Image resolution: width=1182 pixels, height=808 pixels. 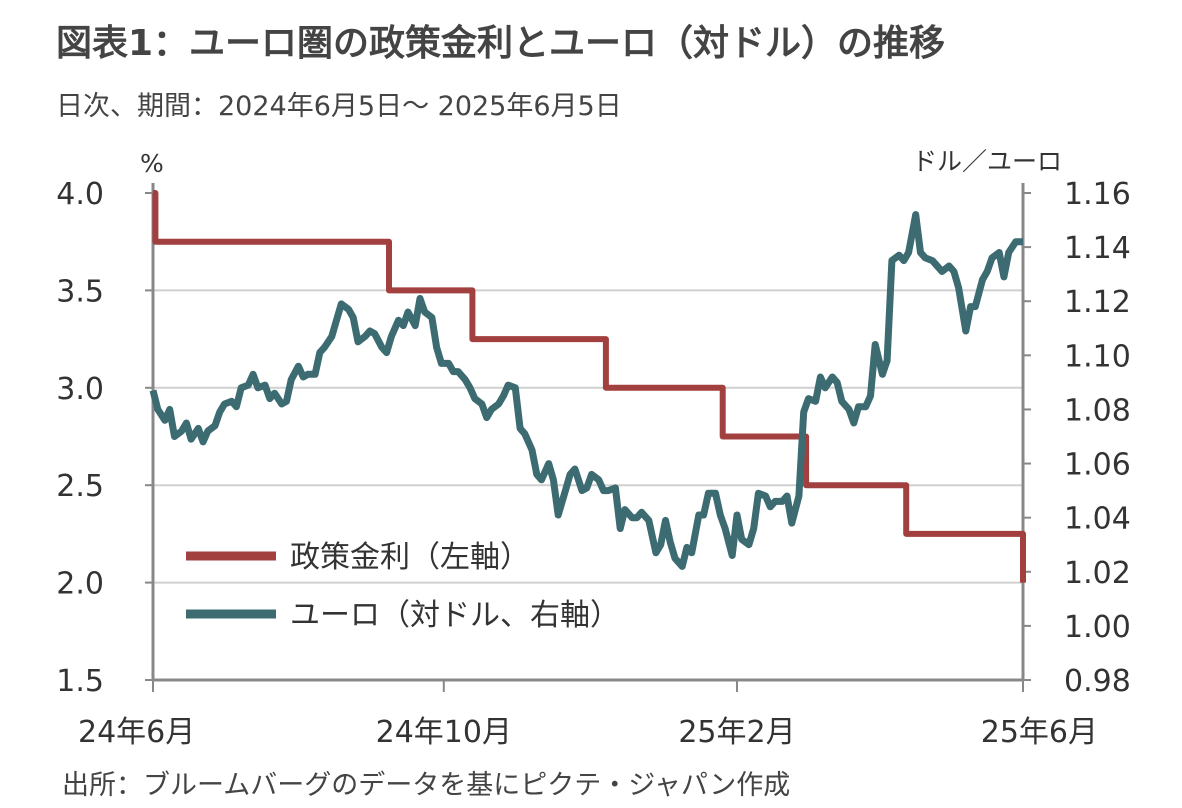 What do you see at coordinates (80, 194) in the screenshot?
I see `left-tick-label: 4.0` at bounding box center [80, 194].